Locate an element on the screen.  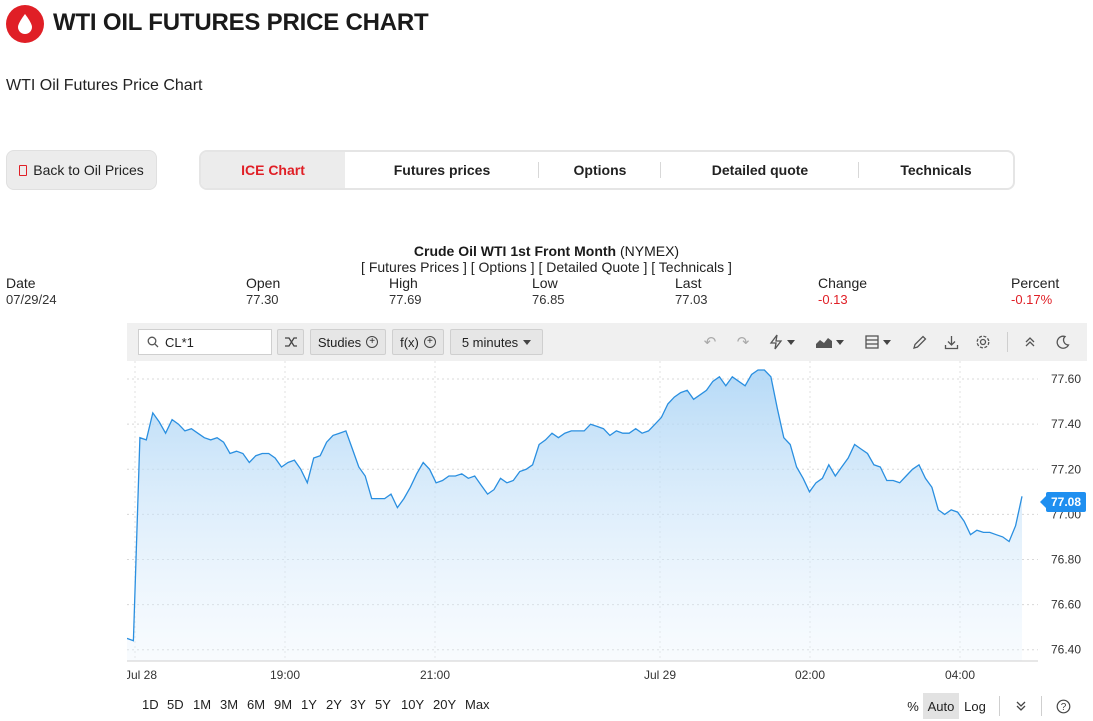
quote-exchange: (NYMEX) is located at coordinates (649, 251).